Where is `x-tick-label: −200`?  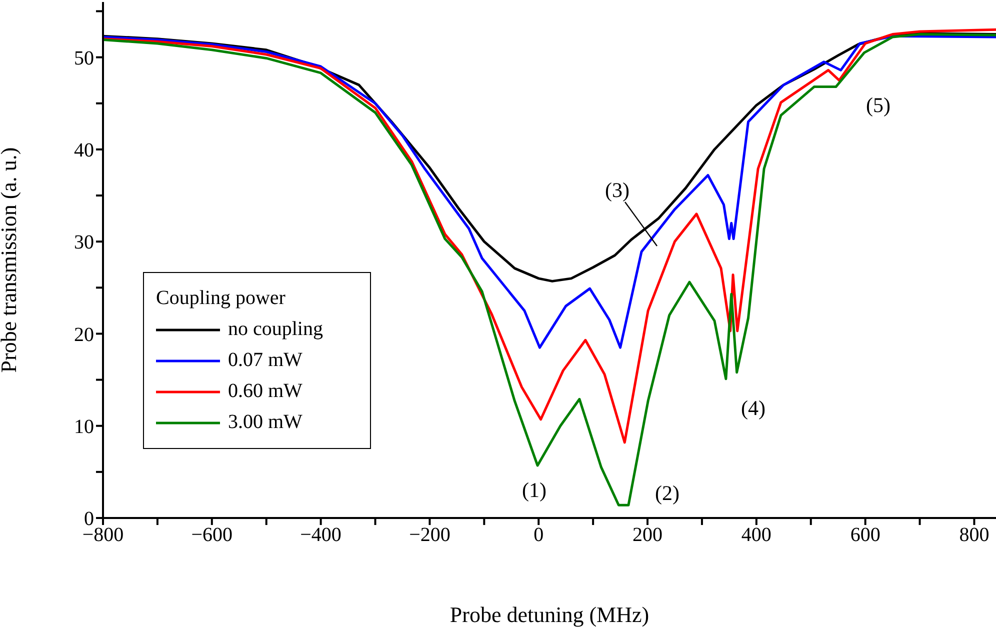
x-tick-label: −200 is located at coordinates (429, 535).